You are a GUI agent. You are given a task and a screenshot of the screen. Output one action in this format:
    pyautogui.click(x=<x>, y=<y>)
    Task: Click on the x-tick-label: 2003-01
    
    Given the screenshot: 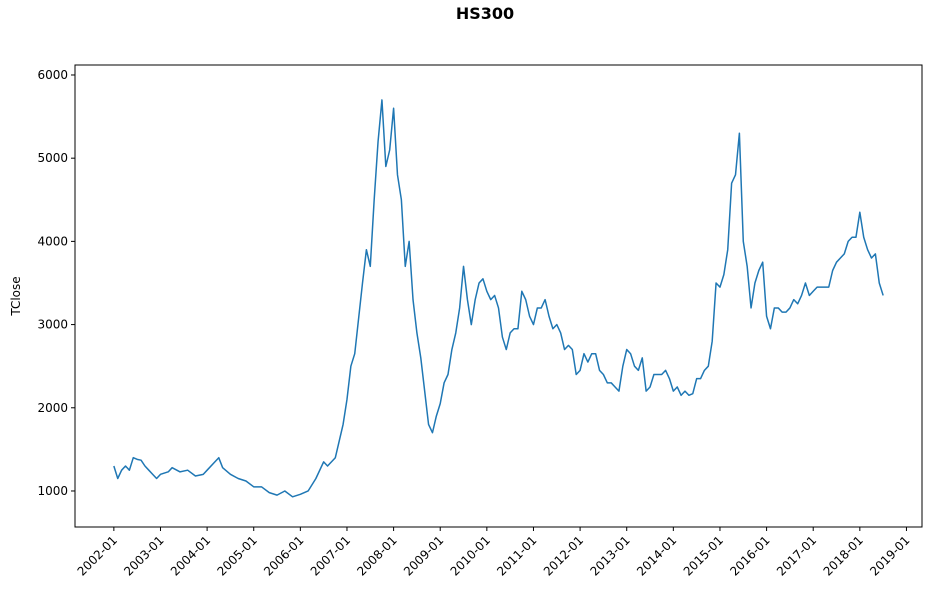 What is the action you would take?
    pyautogui.click(x=143, y=555)
    